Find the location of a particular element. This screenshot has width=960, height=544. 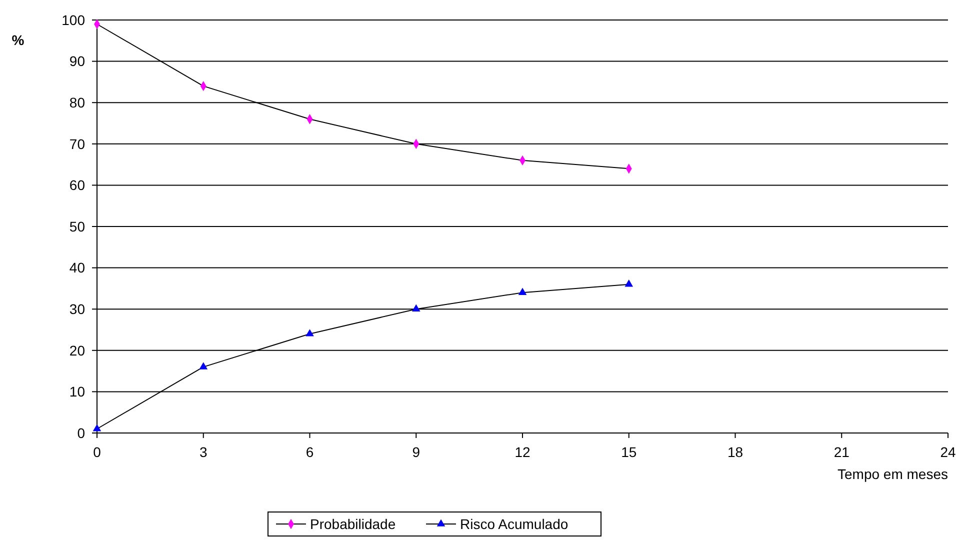

y-axis-title: % is located at coordinates (18, 40).